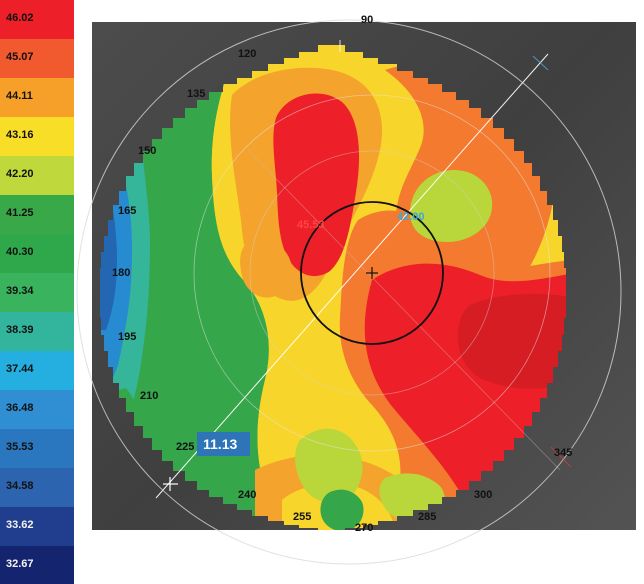 The width and height of the screenshot is (644, 584). What do you see at coordinates (563, 453) in the screenshot?
I see `angle-label-345: 345` at bounding box center [563, 453].